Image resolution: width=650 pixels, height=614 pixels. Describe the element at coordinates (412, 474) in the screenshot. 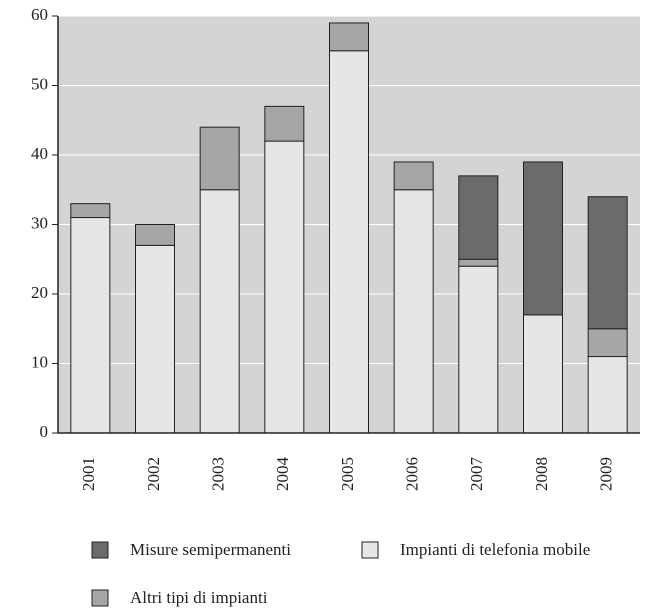

I see `x-tick-label: 2006` at that location.